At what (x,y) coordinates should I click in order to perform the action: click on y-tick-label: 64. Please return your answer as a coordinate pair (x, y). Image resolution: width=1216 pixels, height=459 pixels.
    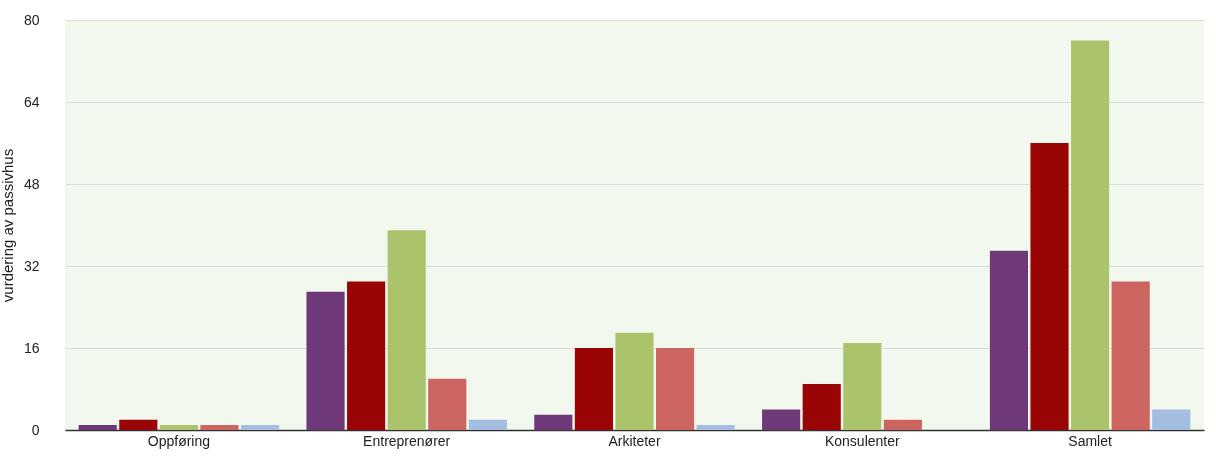
    Looking at the image, I should click on (31, 101).